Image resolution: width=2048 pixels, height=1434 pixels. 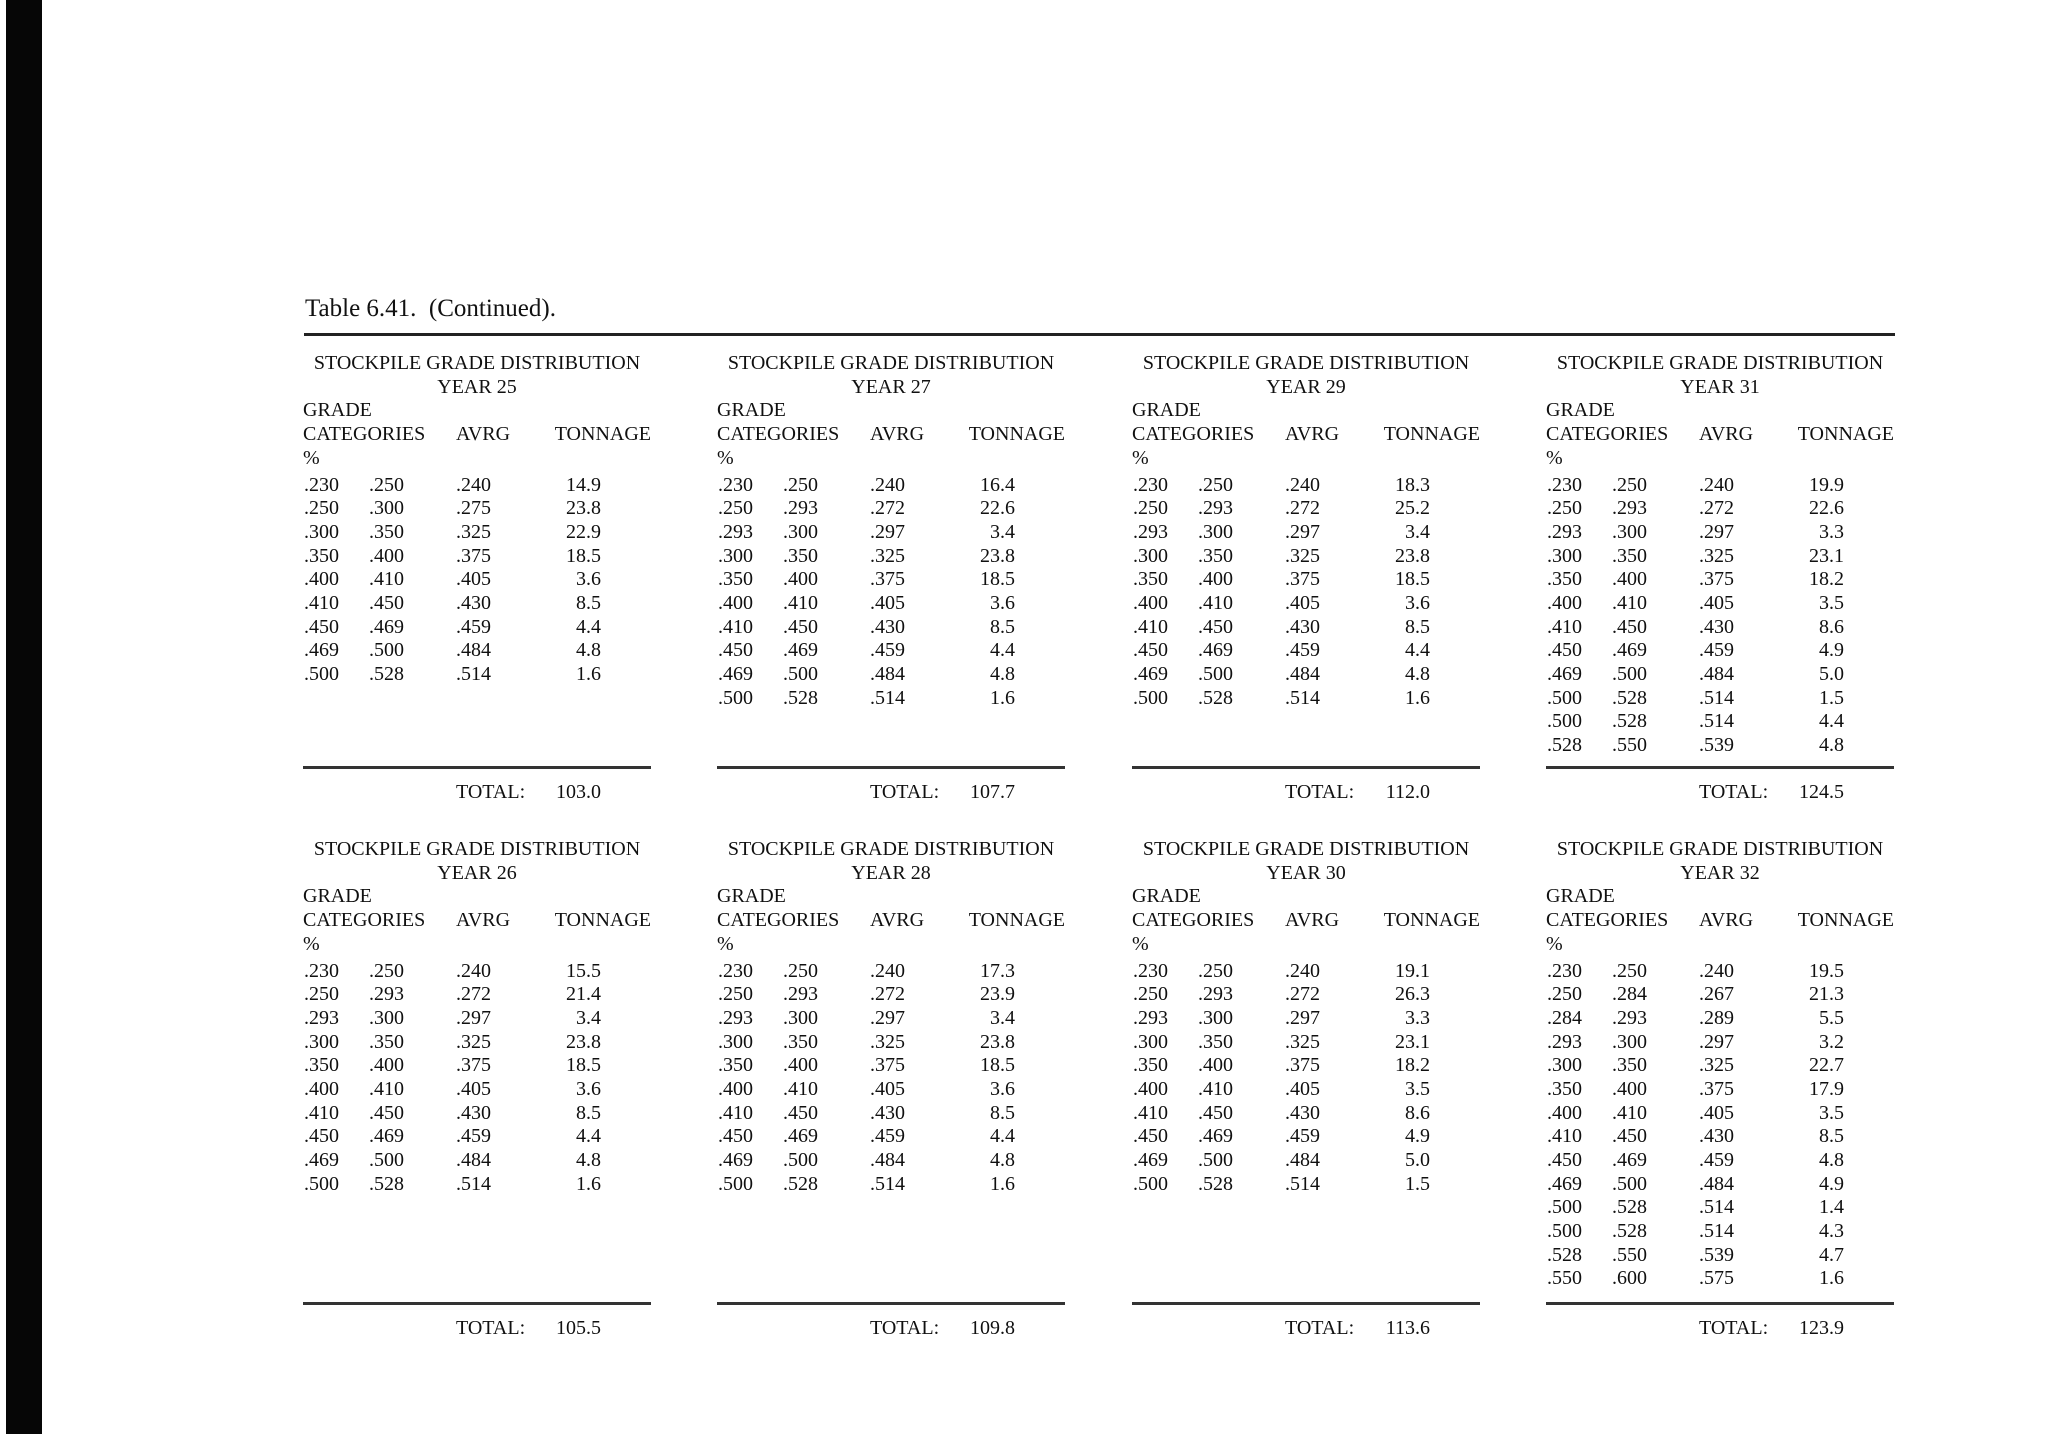 I want to click on header-rule, so click(x=1099, y=334).